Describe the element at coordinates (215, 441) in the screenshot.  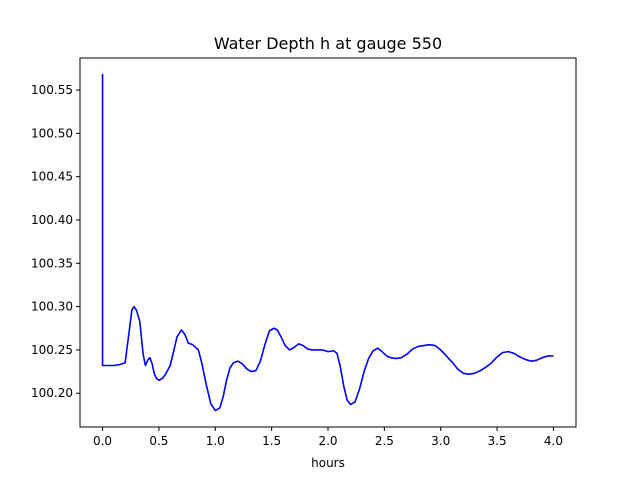
I see `x-tick-label: 1.0` at that location.